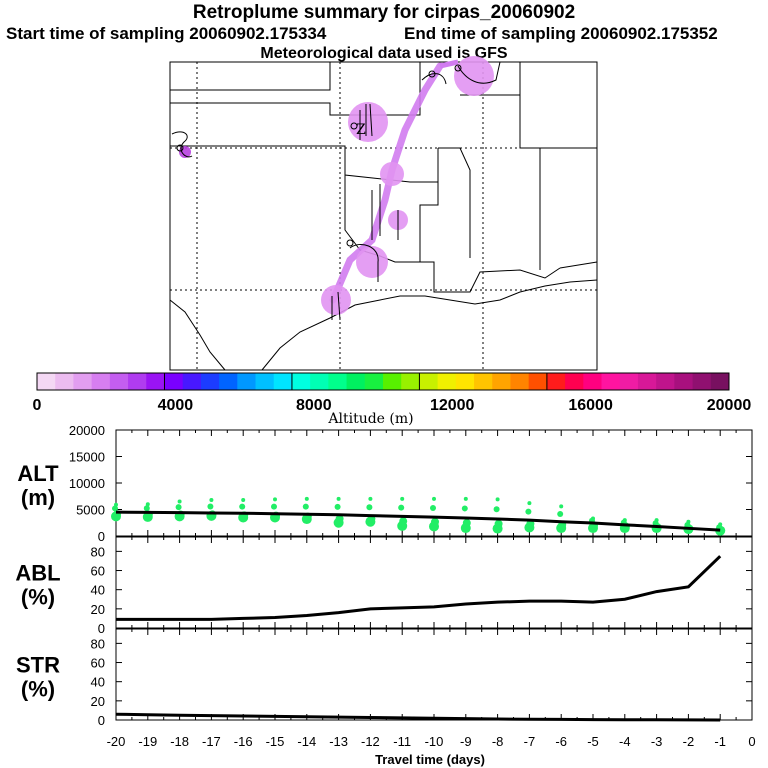 Image resolution: width=768 pixels, height=768 pixels. Describe the element at coordinates (657, 741) in the screenshot. I see `x-tick-label: -3` at that location.